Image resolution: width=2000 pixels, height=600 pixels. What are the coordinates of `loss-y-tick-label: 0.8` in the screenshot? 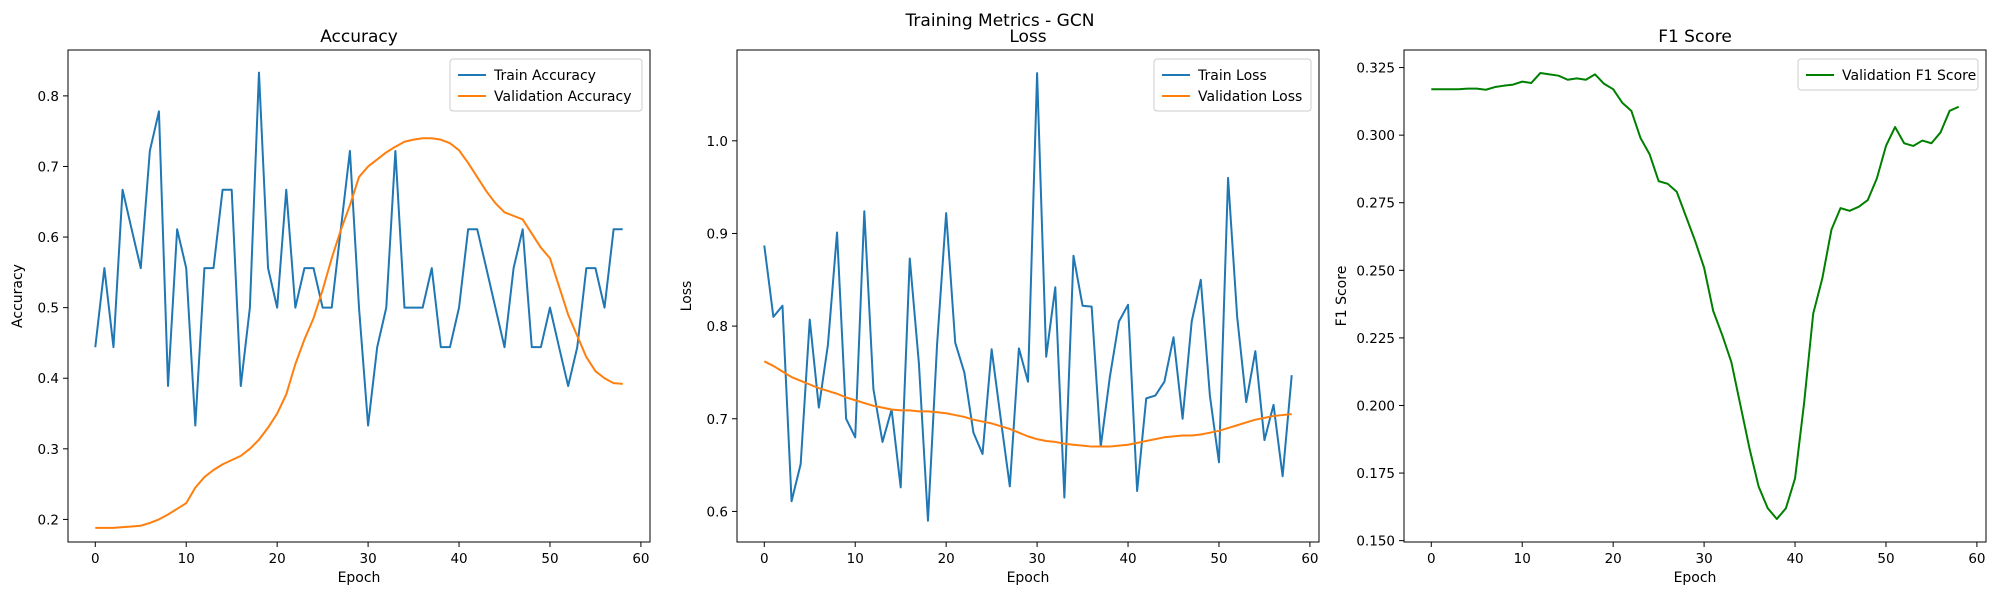 It's located at (717, 327).